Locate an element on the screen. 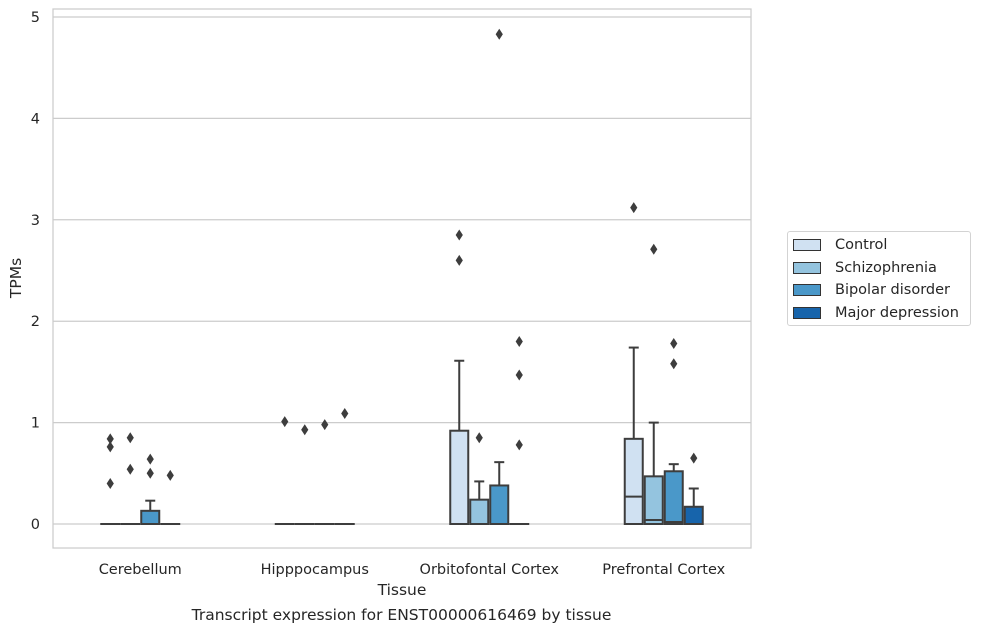 This screenshot has height=634, width=983. y-tick-label: 4 is located at coordinates (35, 119).